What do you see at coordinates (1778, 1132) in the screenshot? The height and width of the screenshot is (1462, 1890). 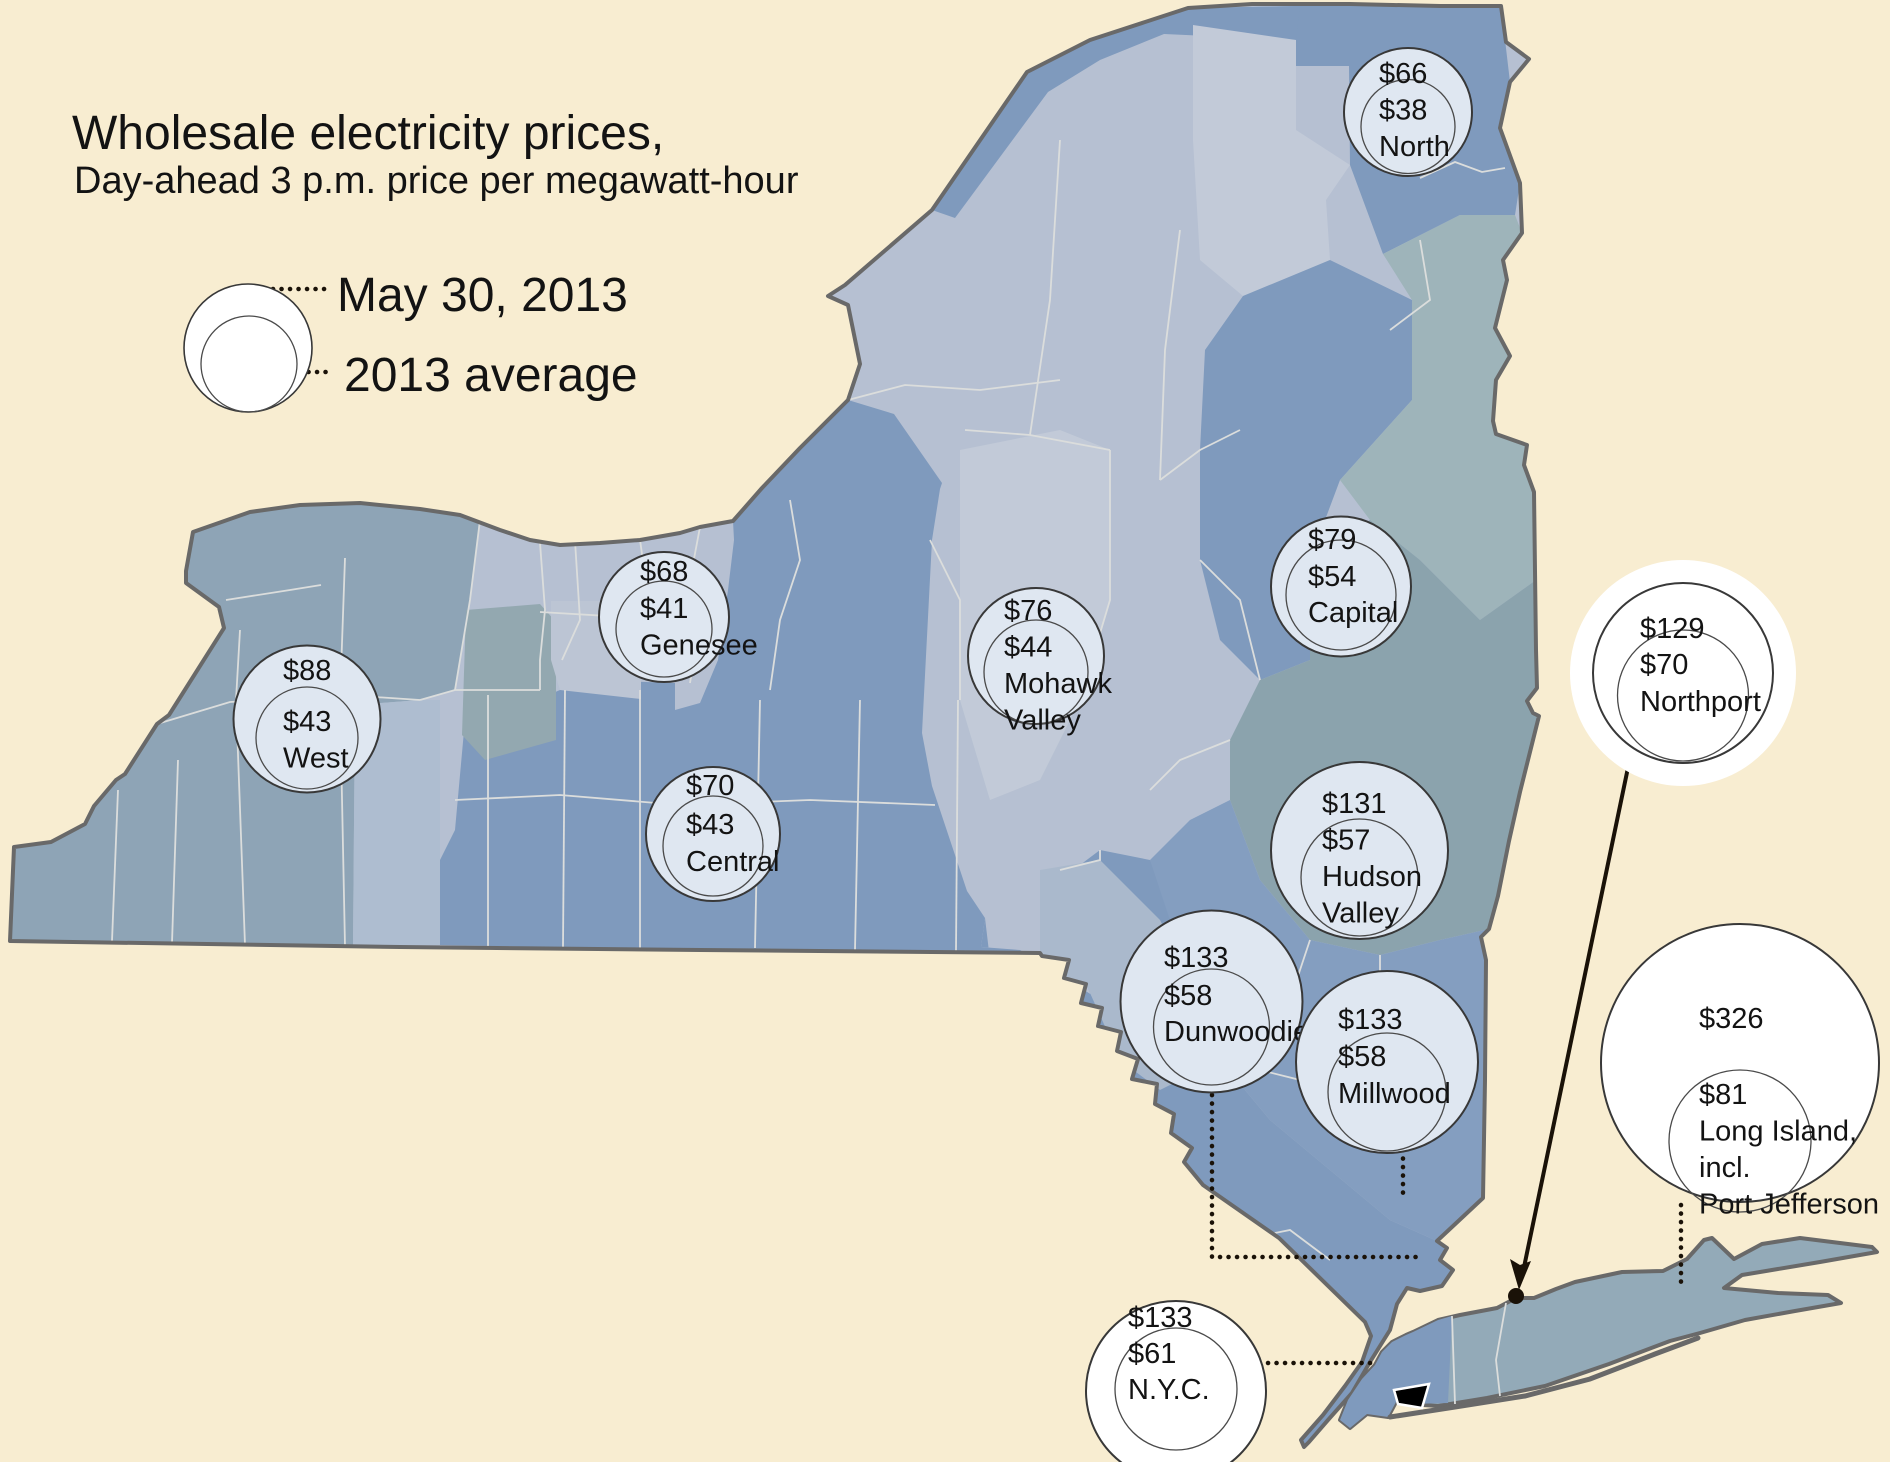 I see `svg-text: Long Island,` at bounding box center [1778, 1132].